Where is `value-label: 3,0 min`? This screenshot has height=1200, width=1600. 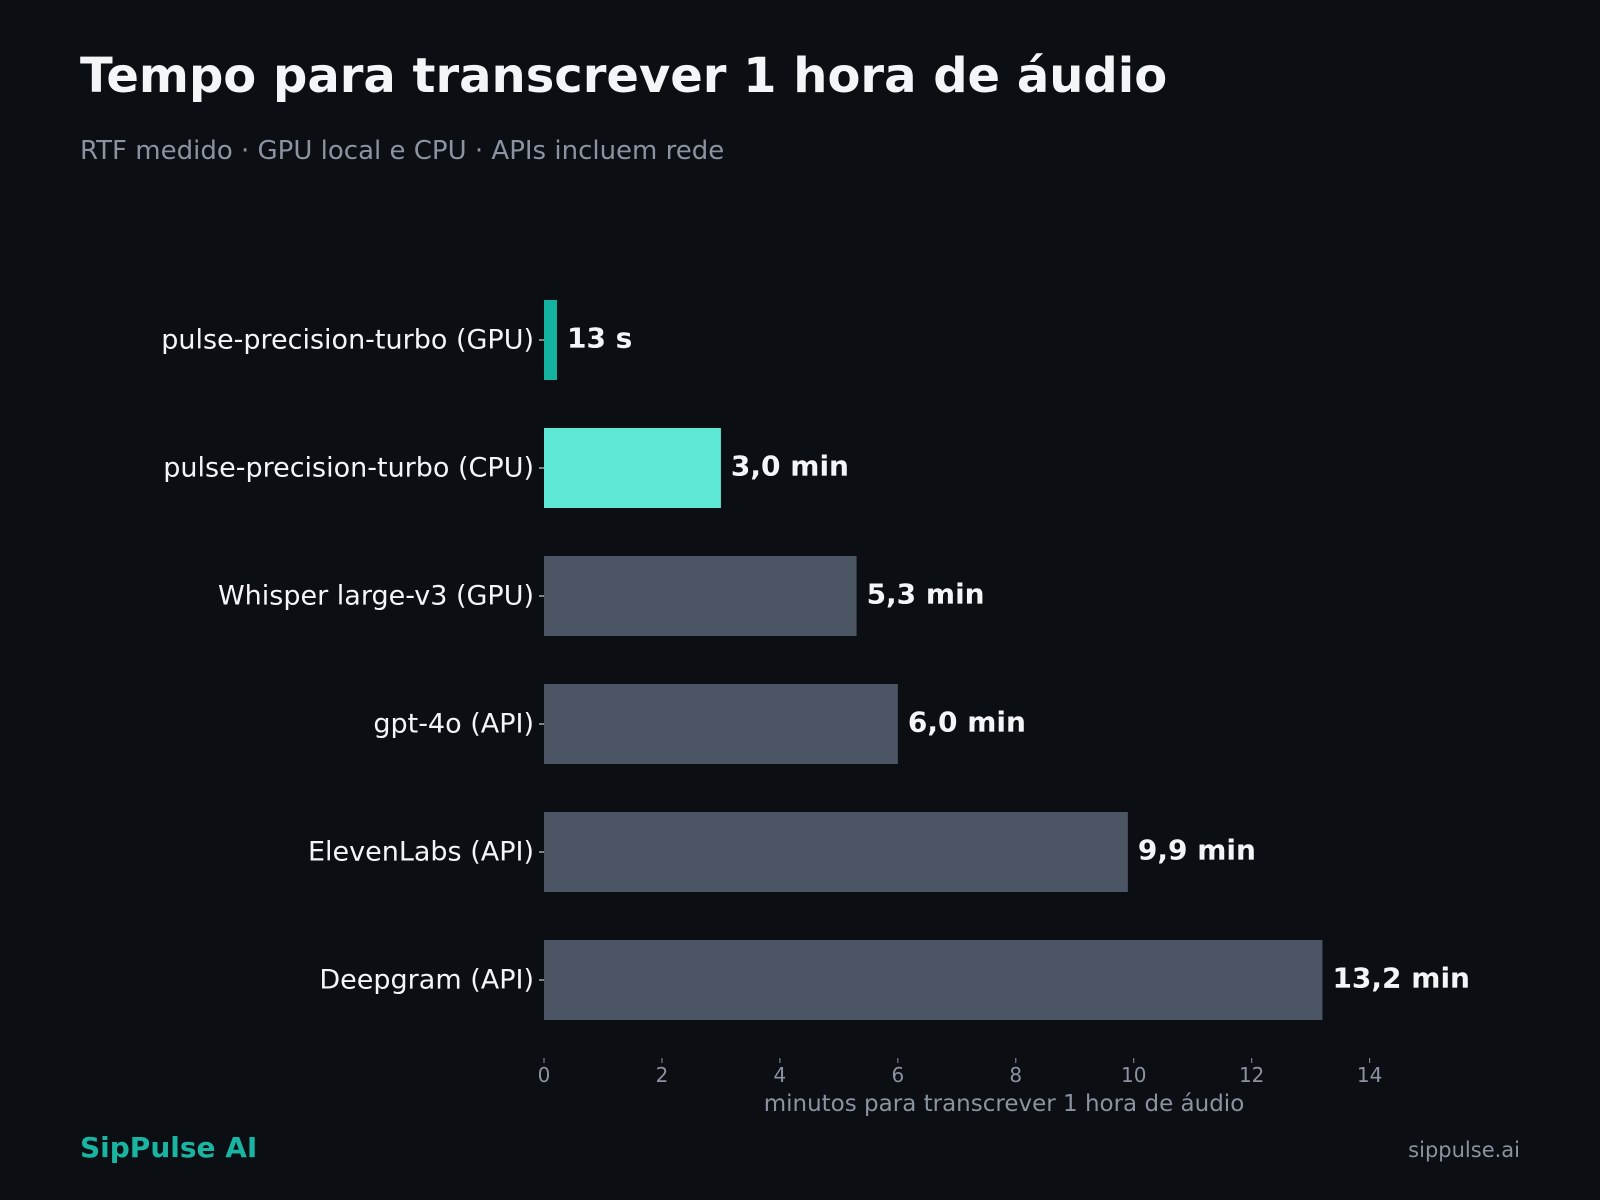 value-label: 3,0 min is located at coordinates (790, 466).